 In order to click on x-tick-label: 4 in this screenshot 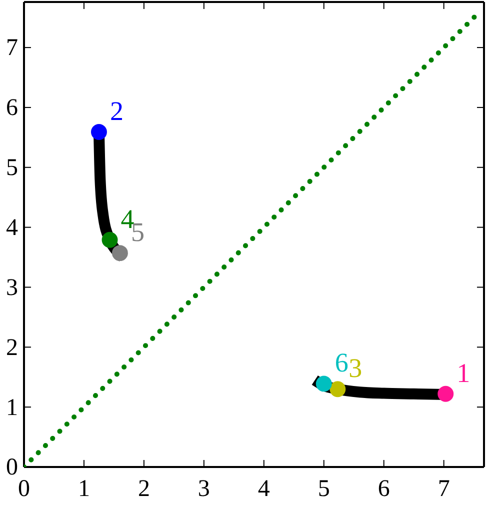, I will do `click(264, 489)`.